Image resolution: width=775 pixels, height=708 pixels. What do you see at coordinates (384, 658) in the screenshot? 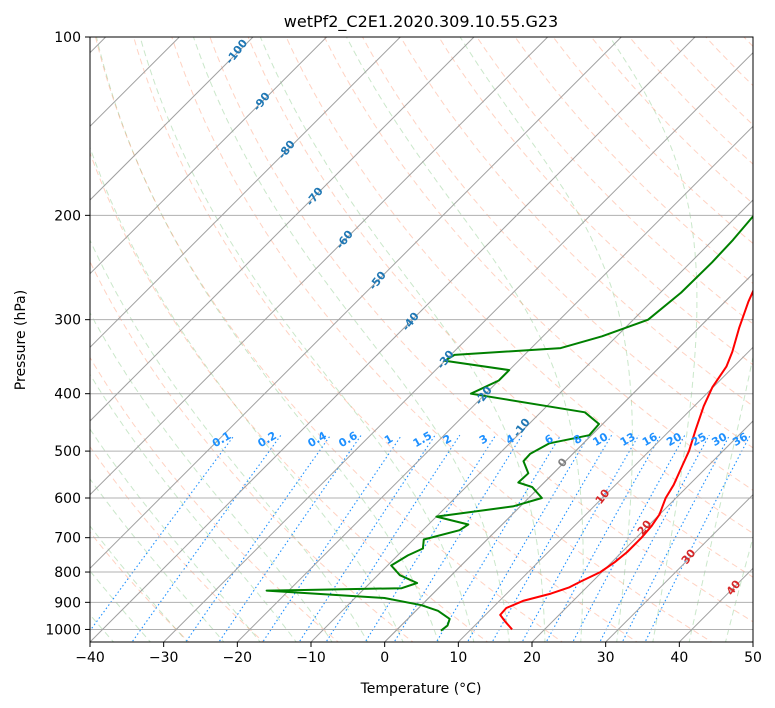
I see `x-tick-label: 0` at bounding box center [384, 658].